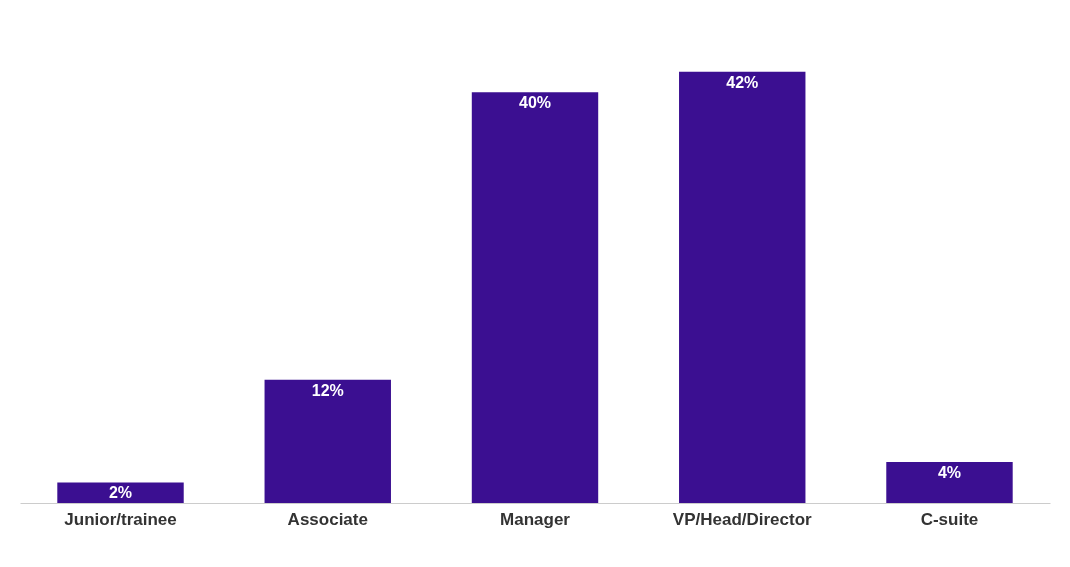 Image resolution: width=1070 pixels, height=567 pixels. What do you see at coordinates (327, 519) in the screenshot?
I see `x-tick-label: Associate` at bounding box center [327, 519].